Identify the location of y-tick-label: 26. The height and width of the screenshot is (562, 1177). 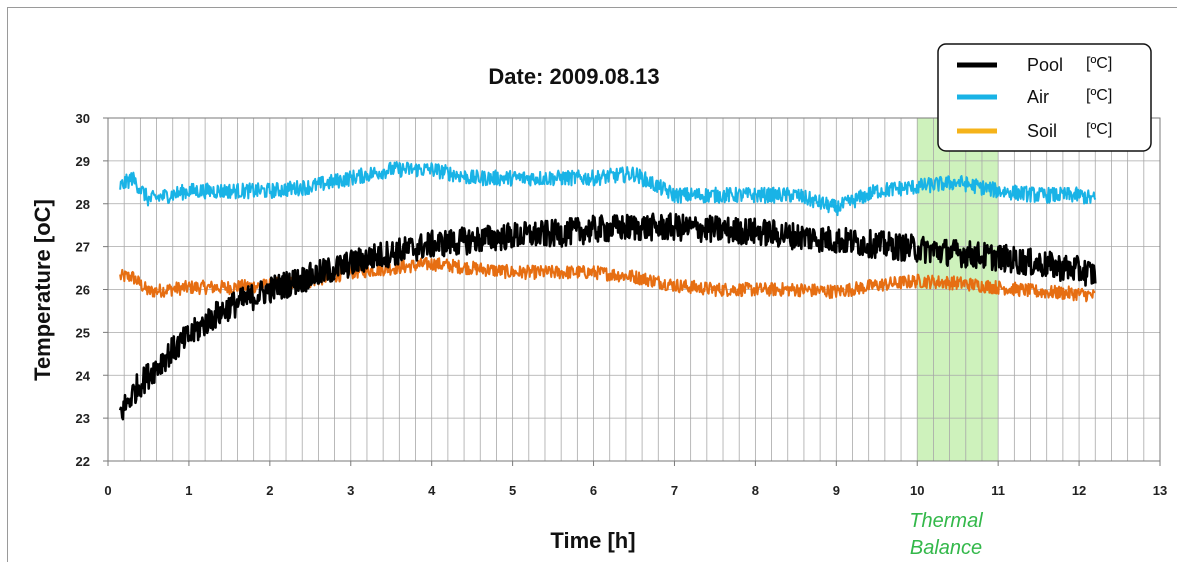
(83, 290).